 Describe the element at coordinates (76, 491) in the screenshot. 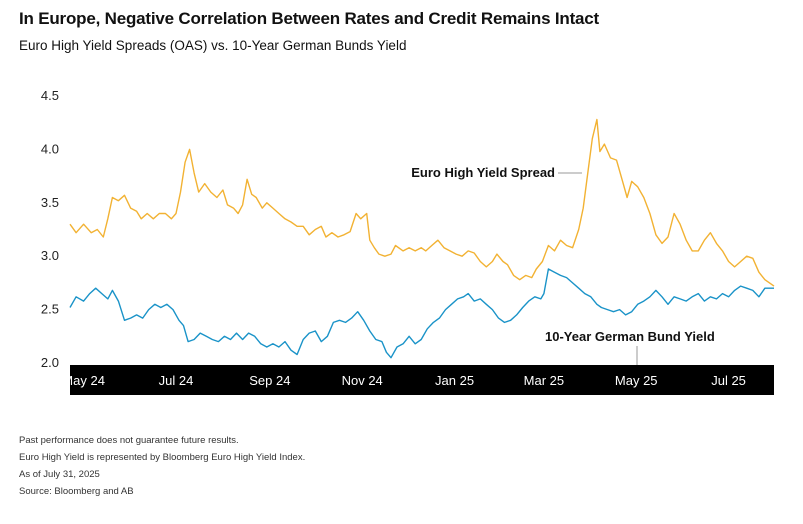

I see `footnote-source: Source: Bloomberg and AB` at that location.